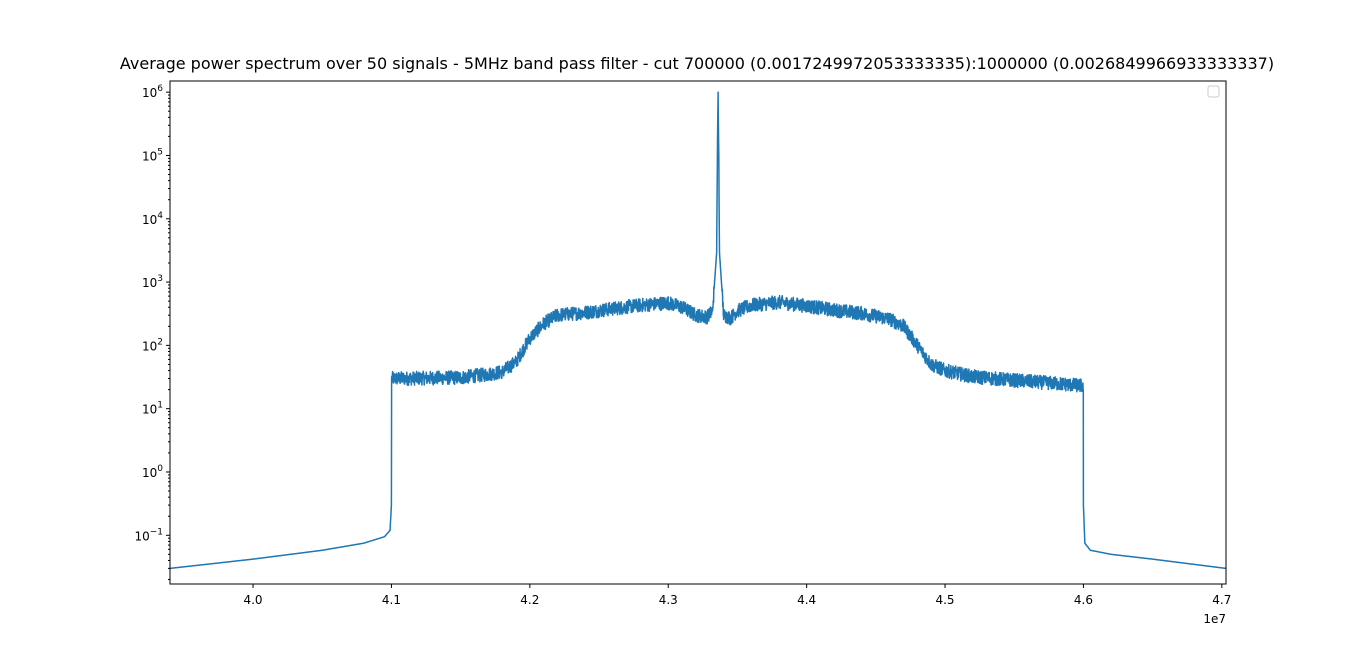  What do you see at coordinates (1221, 600) in the screenshot?
I see `x-tick-label: 4.7` at bounding box center [1221, 600].